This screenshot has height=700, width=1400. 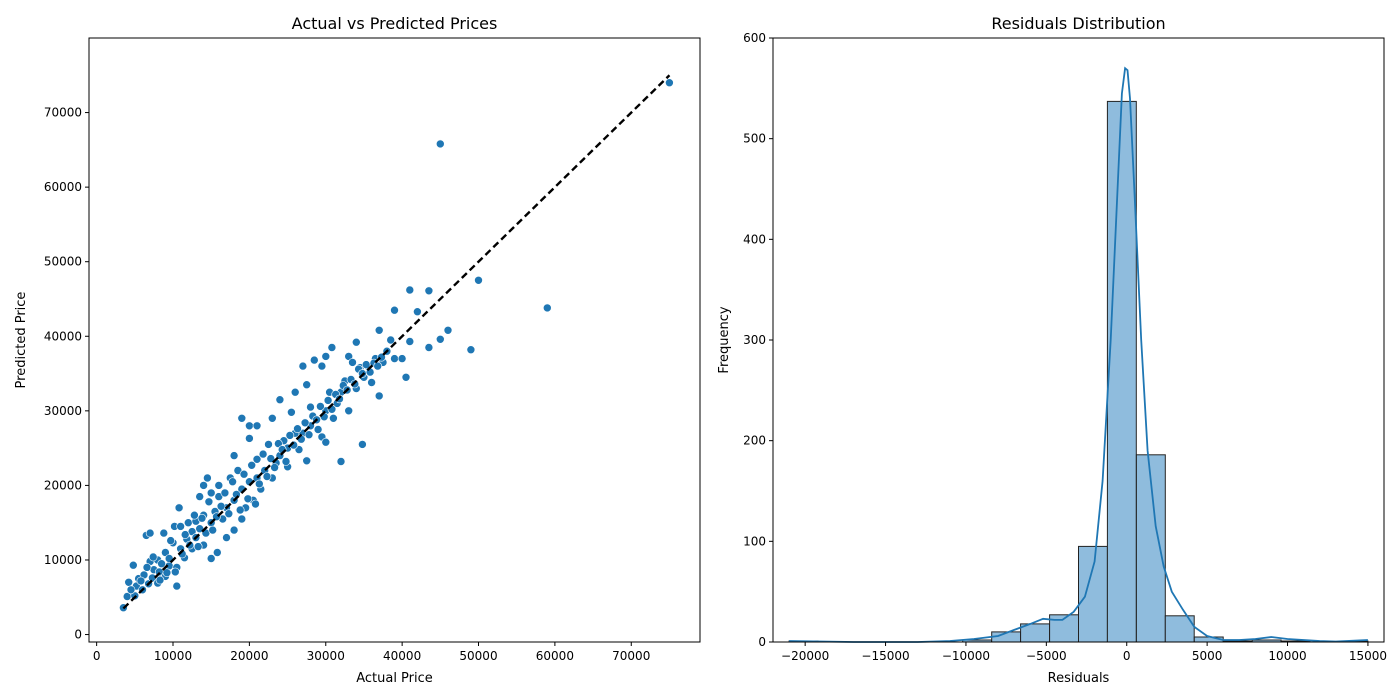 I want to click on y-tick-label: 60000, so click(x=63, y=187).